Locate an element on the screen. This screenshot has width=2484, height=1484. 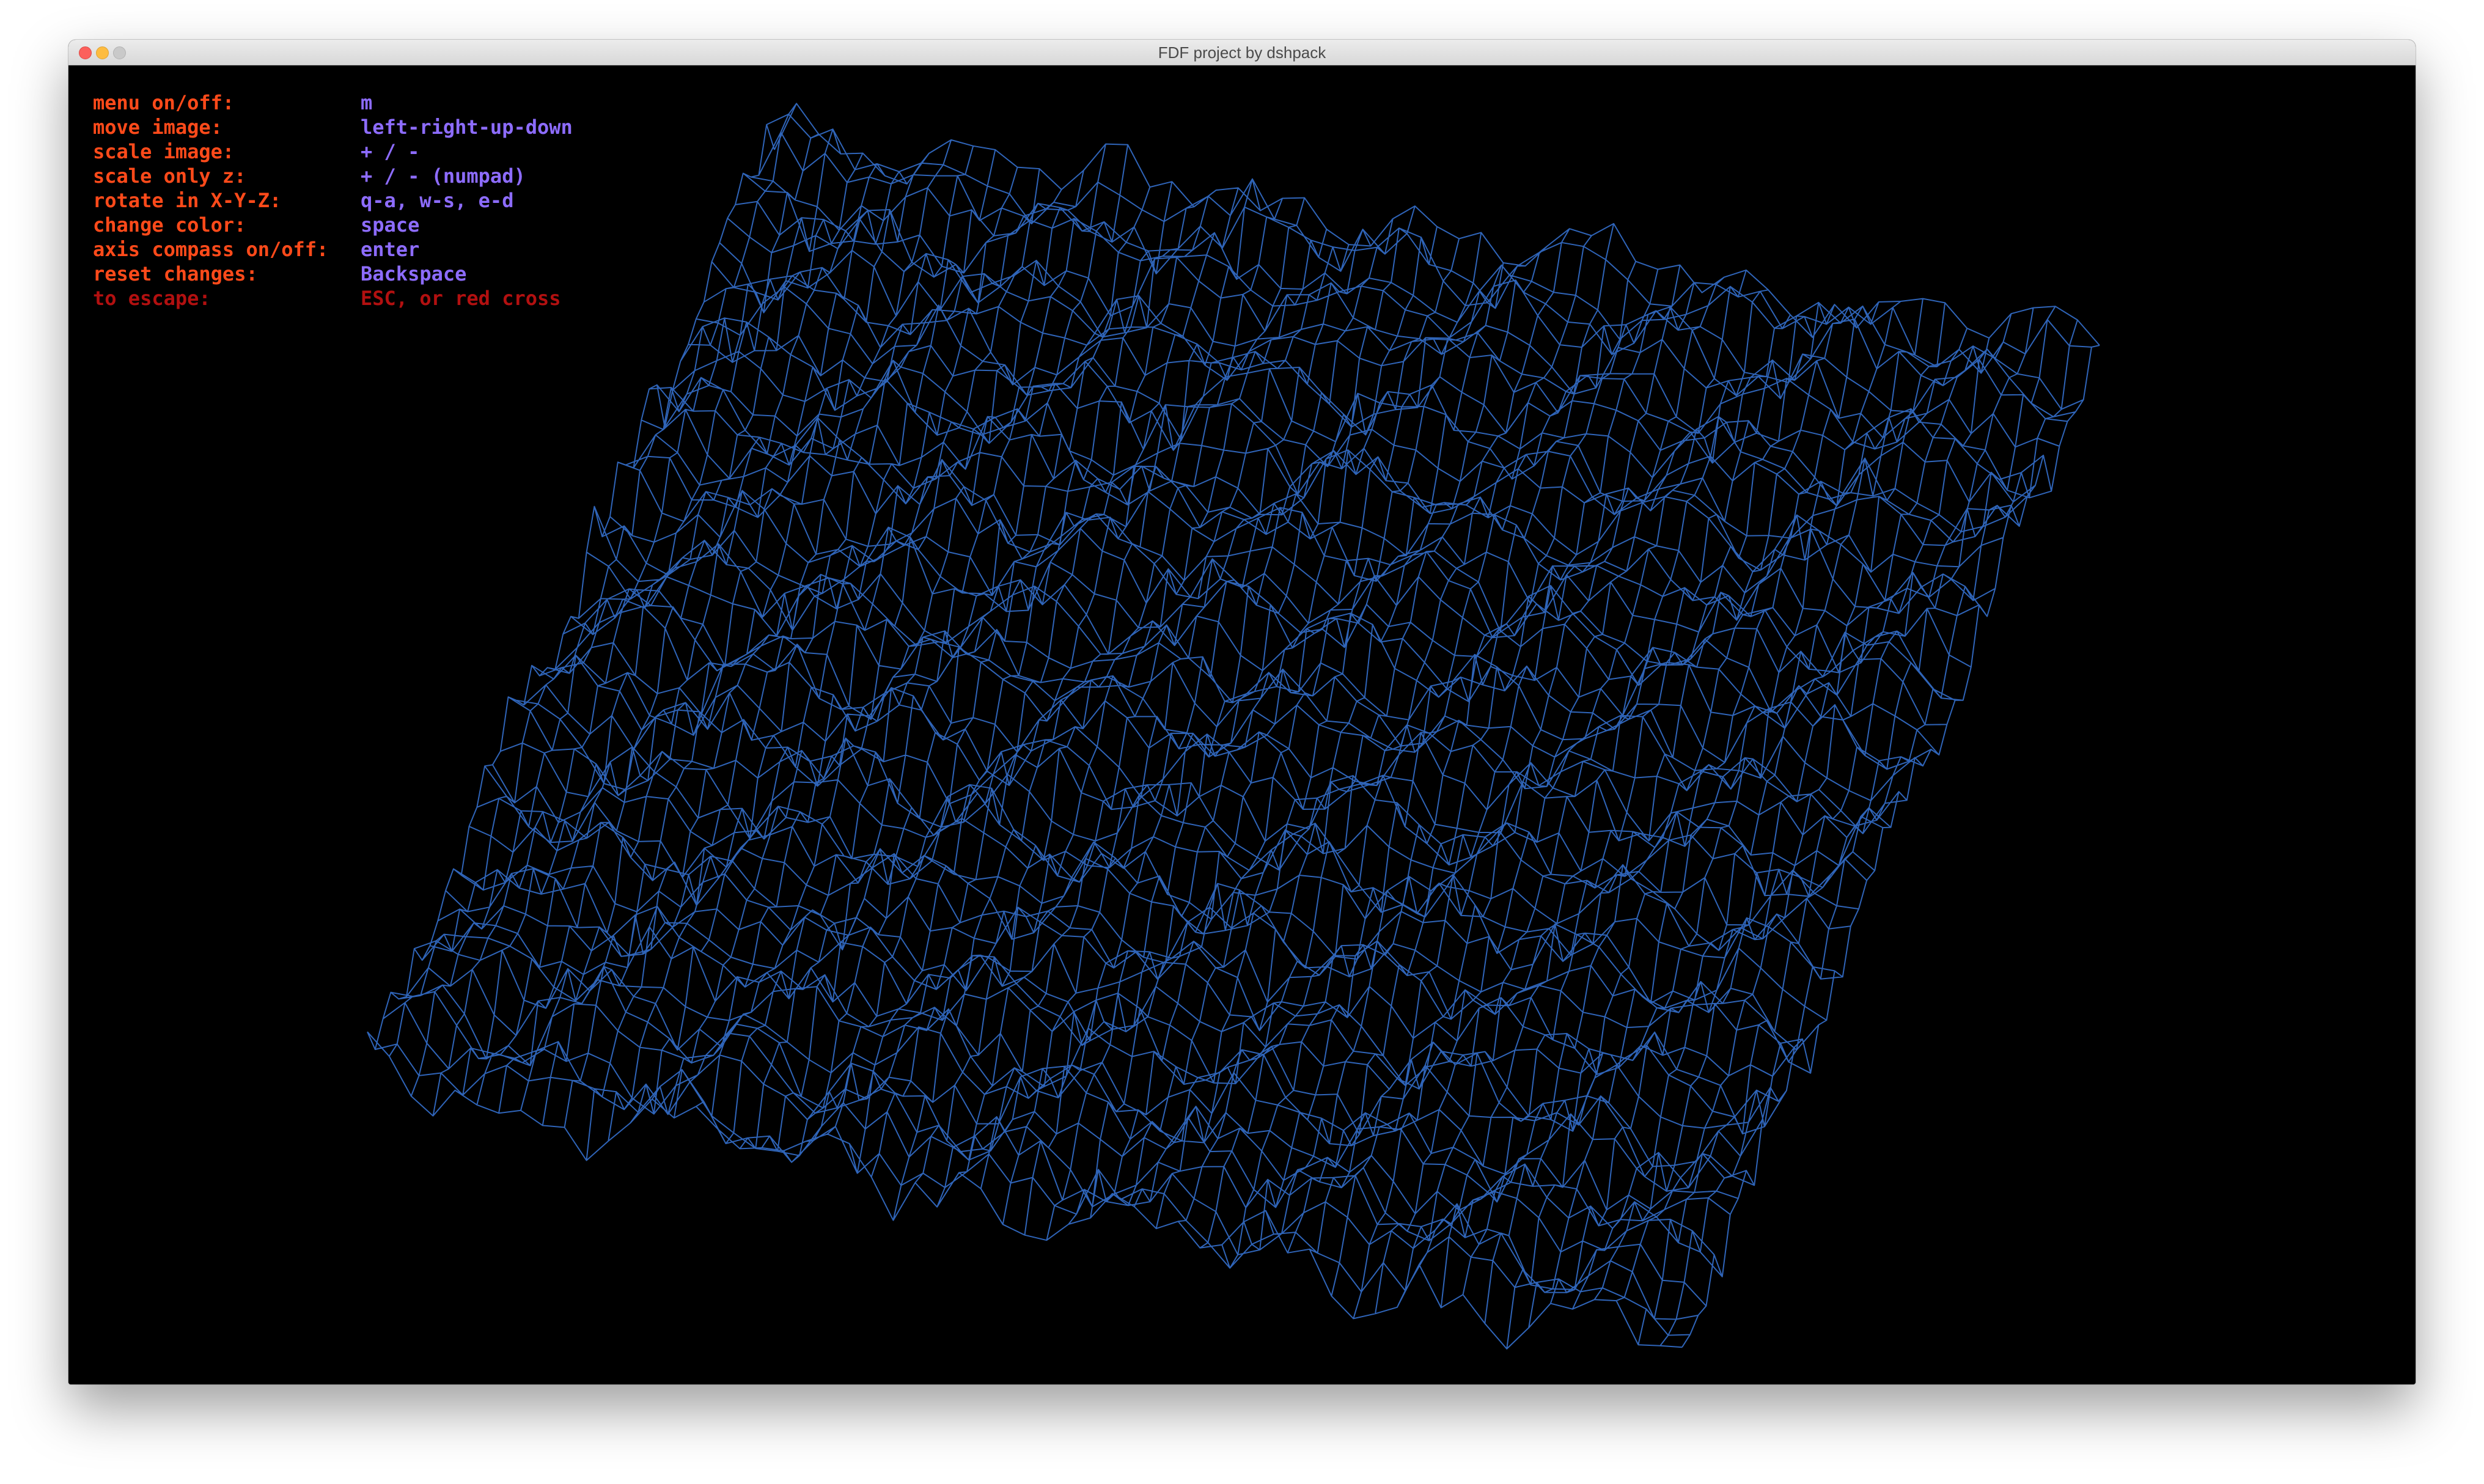
menu-label: to escape: is located at coordinates (152, 298).